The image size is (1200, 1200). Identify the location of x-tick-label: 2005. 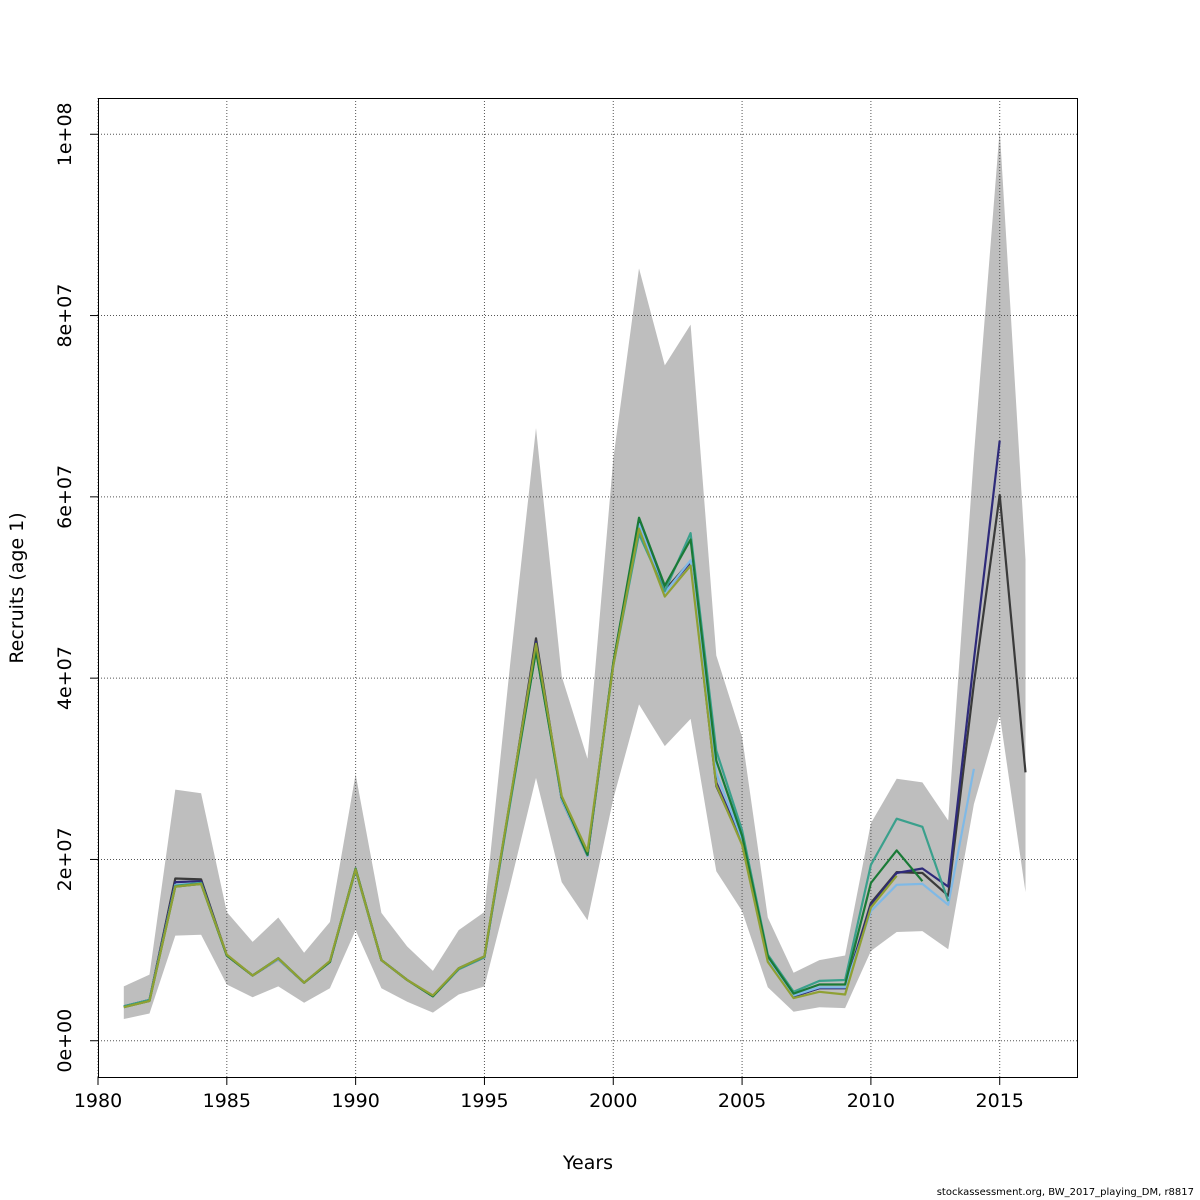
(742, 1101).